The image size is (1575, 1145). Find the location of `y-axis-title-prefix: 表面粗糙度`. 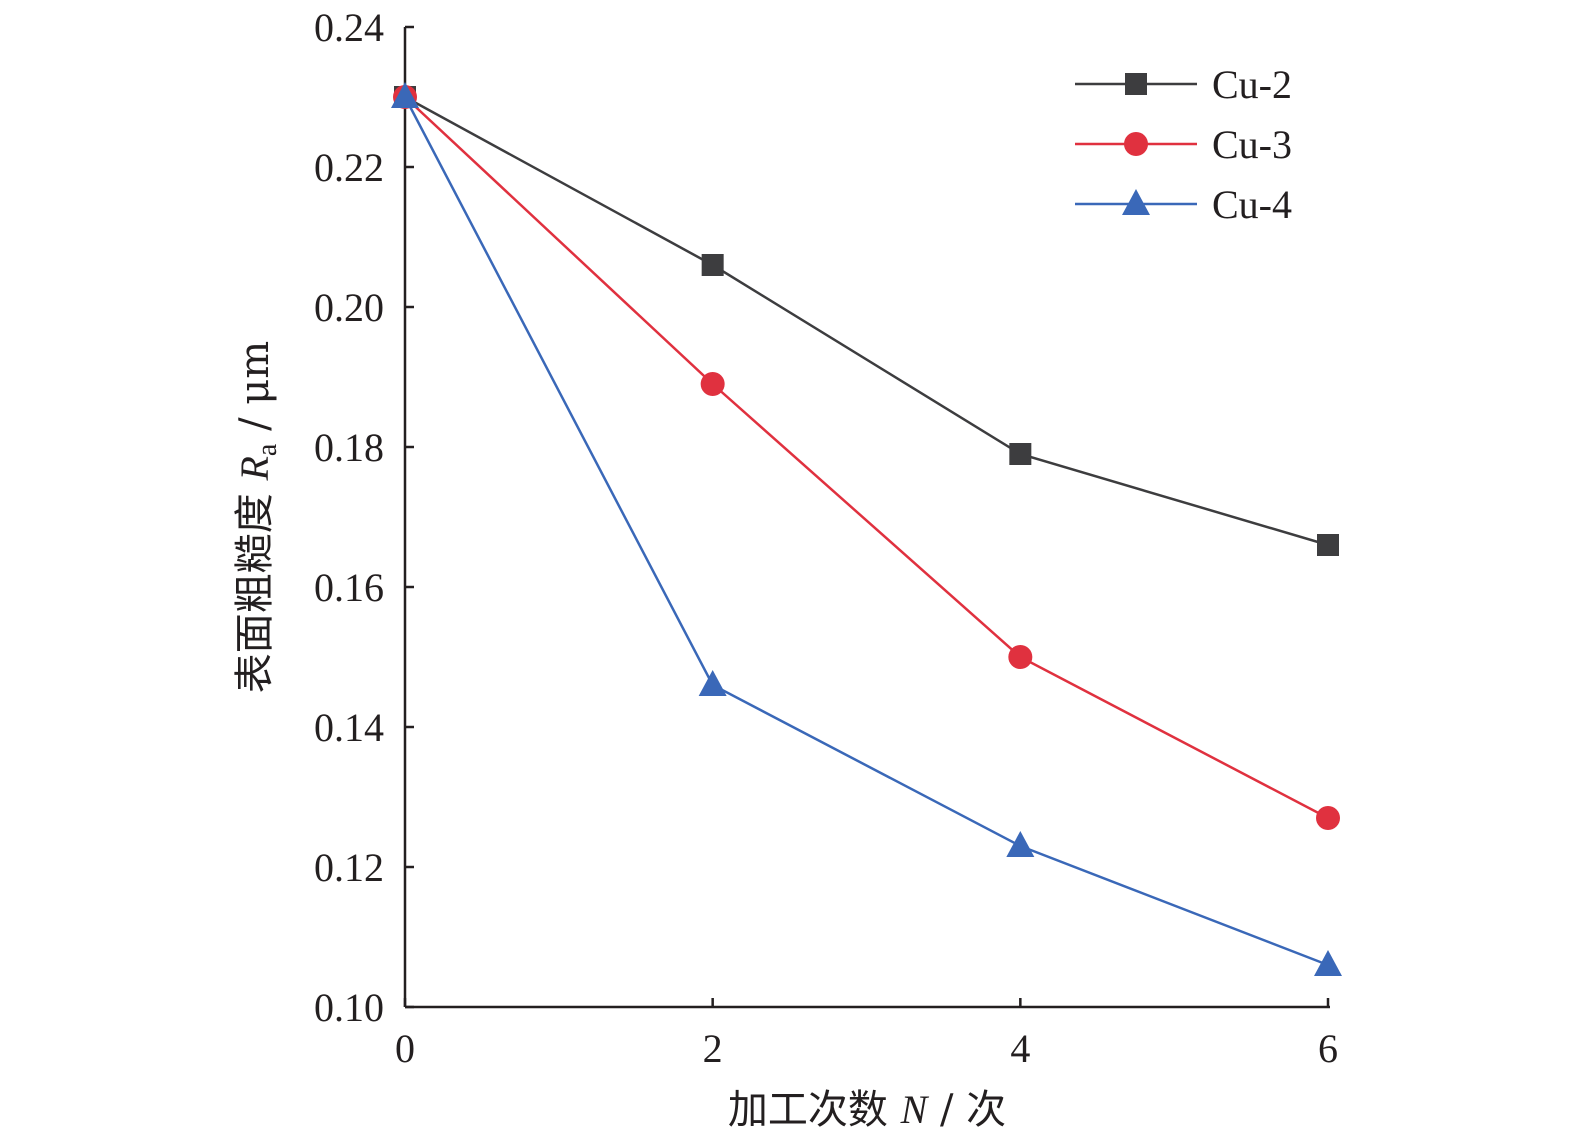

y-axis-title-prefix: 表面粗糙度 is located at coordinates (255, 587).